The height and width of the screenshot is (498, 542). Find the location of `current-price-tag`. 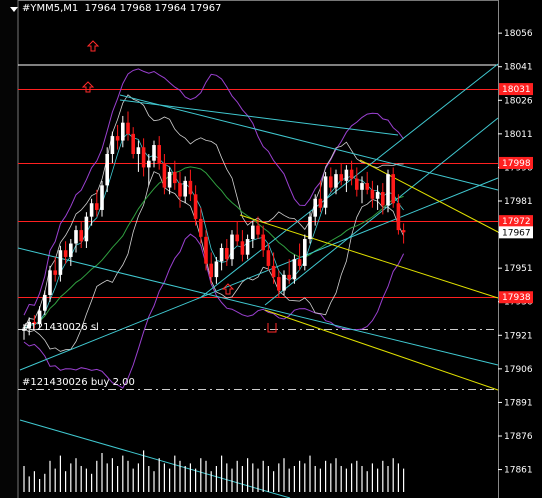

current-price-tag is located at coordinates (516, 232).